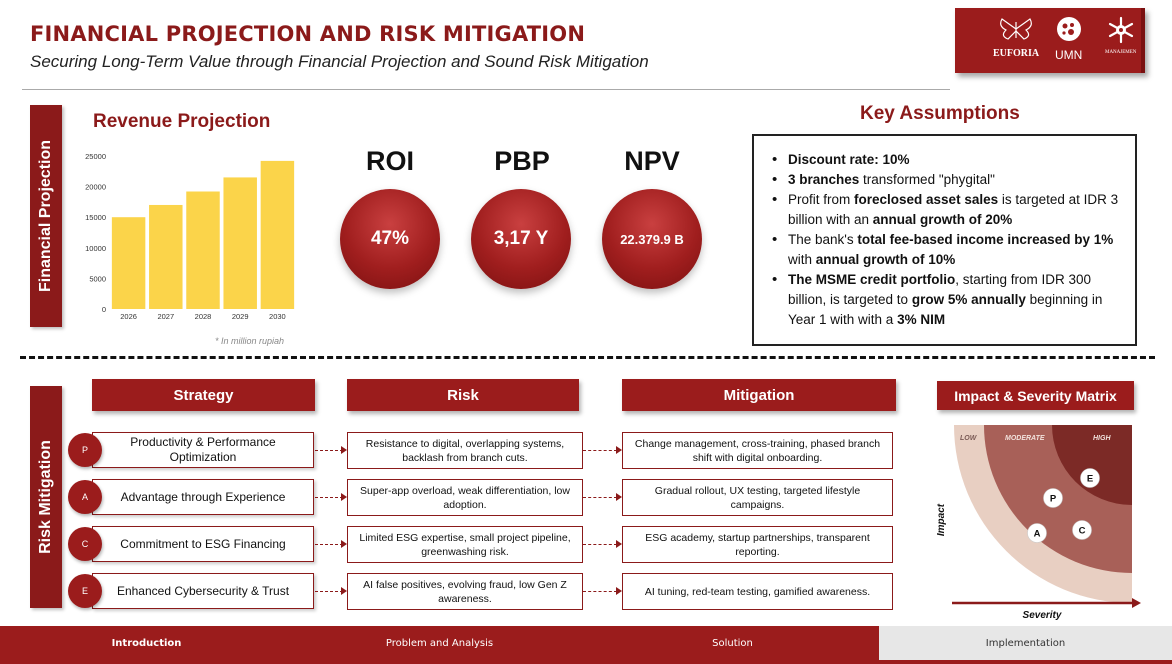 This screenshot has width=1172, height=664. Describe the element at coordinates (308, 34) in the screenshot. I see `page-title: FINANCIAL PROJECTION AND RISK MITIGATION` at that location.